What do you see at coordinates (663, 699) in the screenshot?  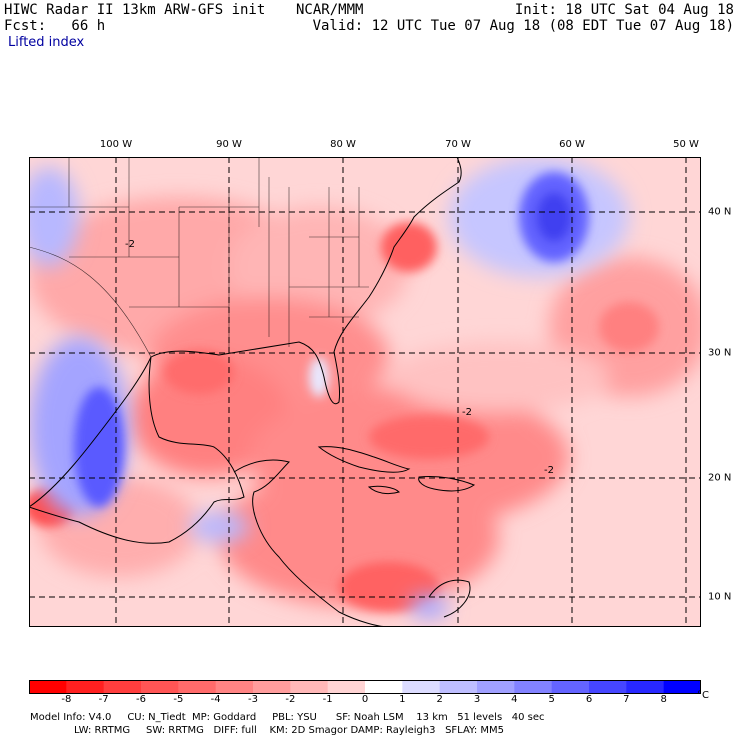 I see `colorbar-tick-label: 8` at bounding box center [663, 699].